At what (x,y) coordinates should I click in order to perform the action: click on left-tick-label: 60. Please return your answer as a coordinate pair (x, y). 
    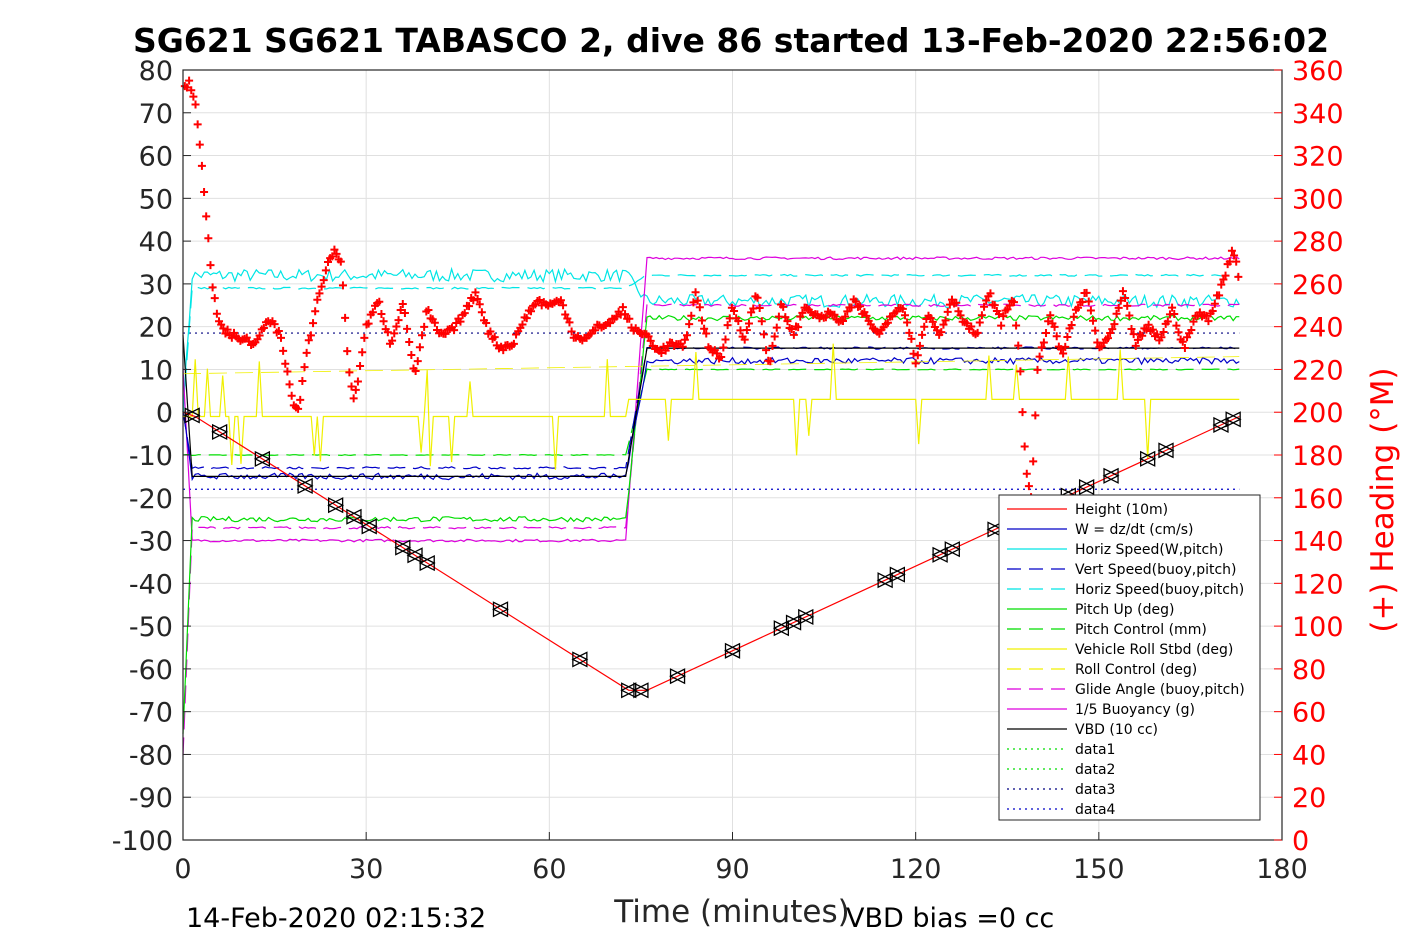
    Looking at the image, I should click on (156, 157).